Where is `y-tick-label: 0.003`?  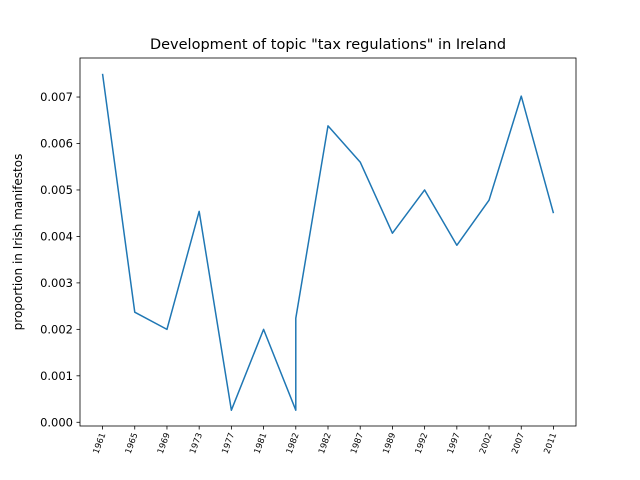
y-tick-label: 0.003 is located at coordinates (56, 283).